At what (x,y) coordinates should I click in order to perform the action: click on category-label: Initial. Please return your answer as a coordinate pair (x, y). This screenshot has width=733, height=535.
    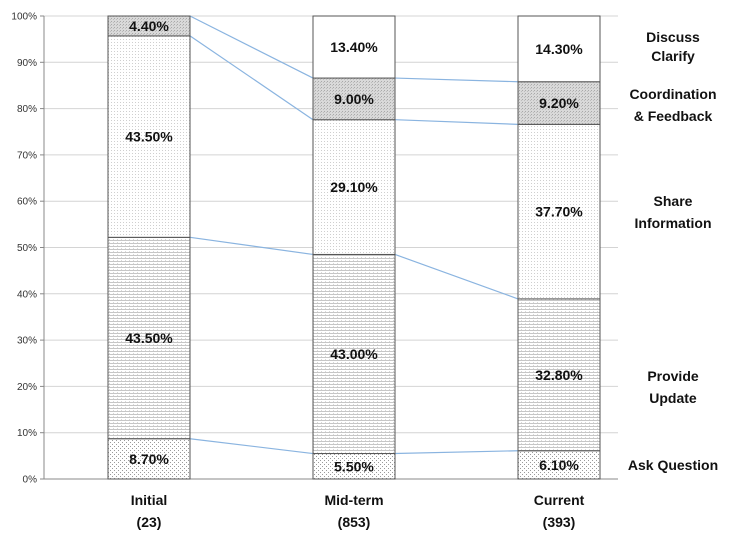
    Looking at the image, I should click on (149, 500).